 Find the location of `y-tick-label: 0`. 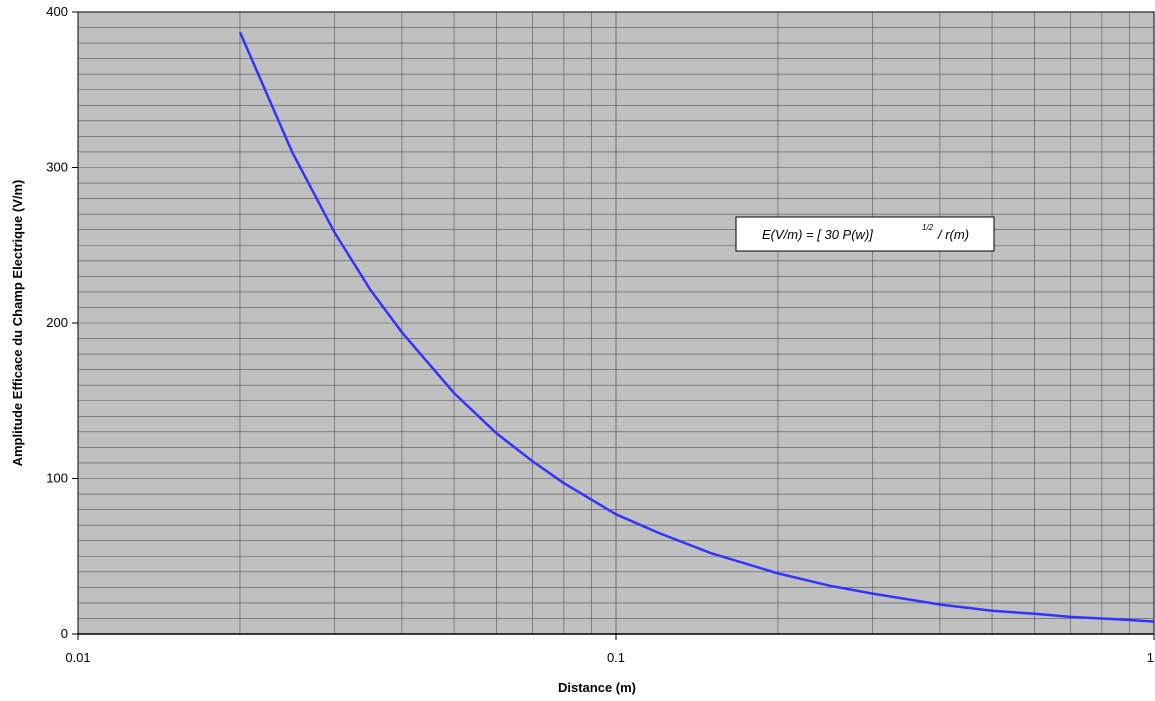

y-tick-label: 0 is located at coordinates (64, 633).